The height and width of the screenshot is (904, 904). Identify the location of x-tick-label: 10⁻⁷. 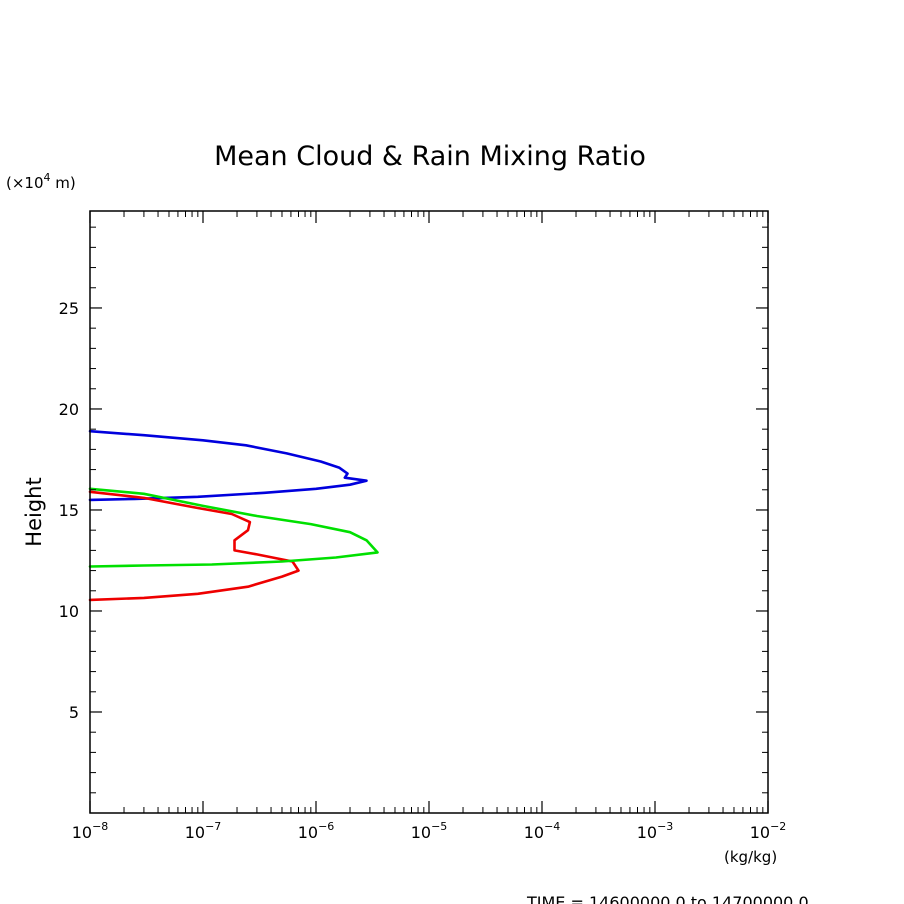
(203, 831).